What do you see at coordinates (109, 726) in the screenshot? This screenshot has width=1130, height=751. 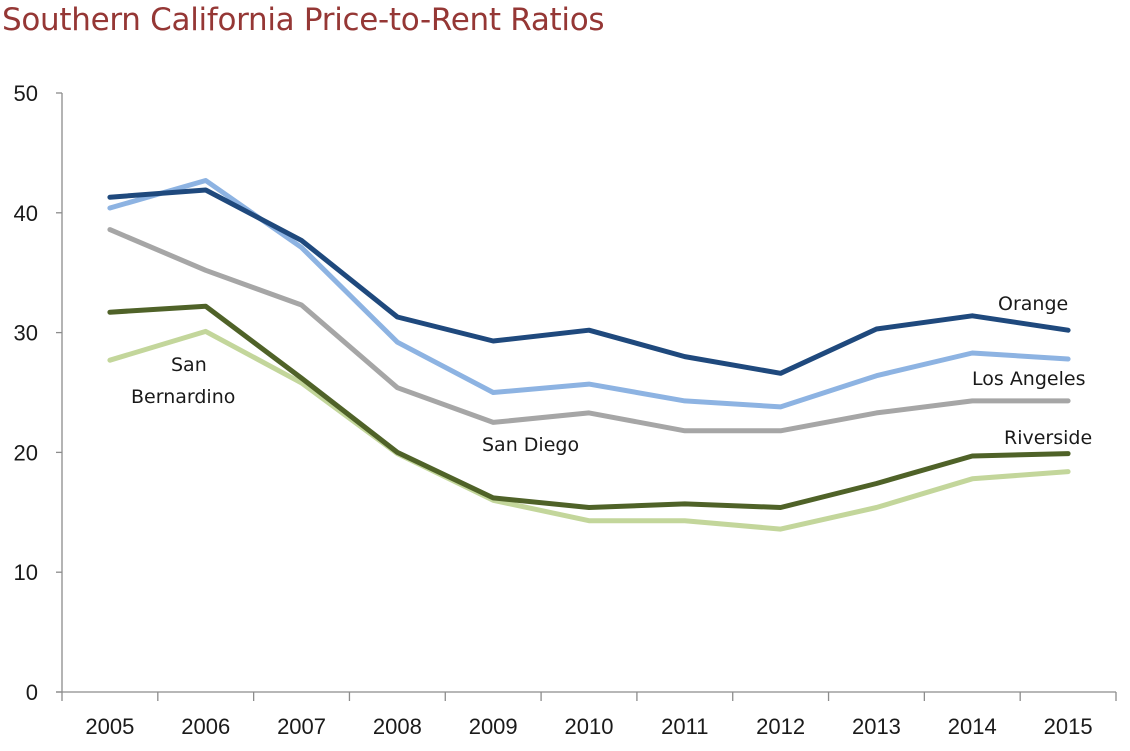 I see `x-tick-label: 2005` at bounding box center [109, 726].